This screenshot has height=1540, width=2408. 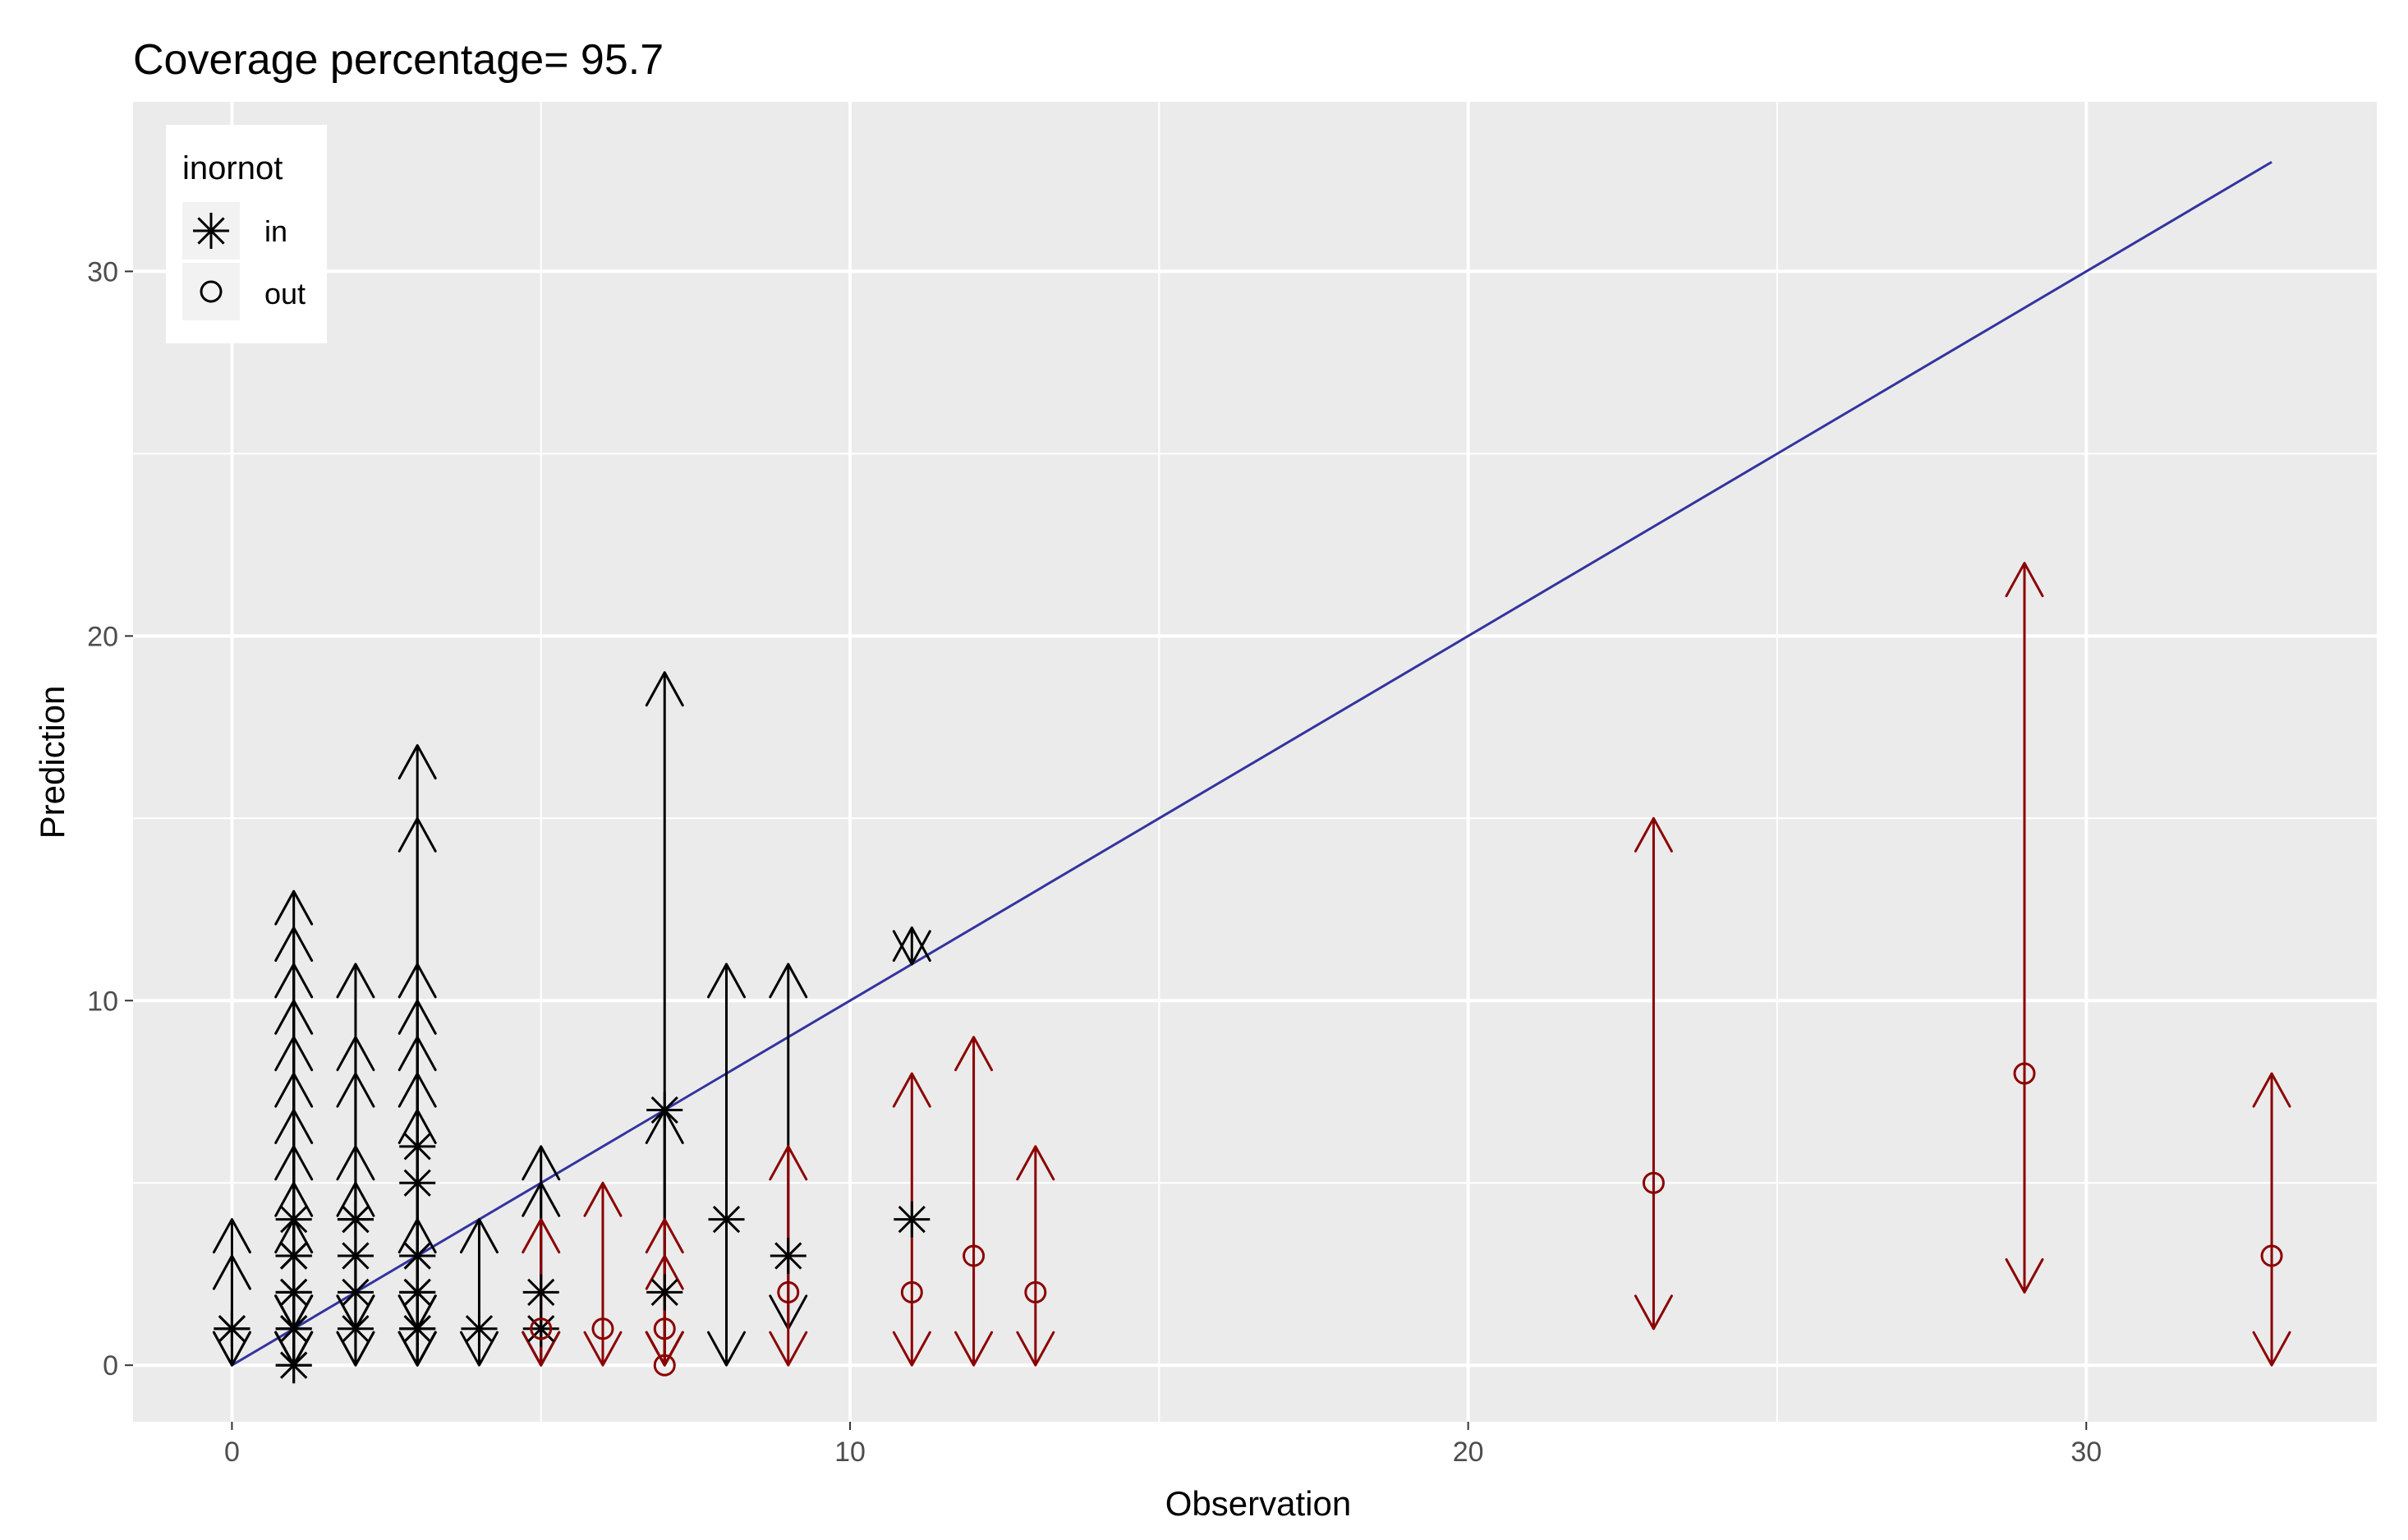 I want to click on legend-asterisk, so click(x=211, y=231).